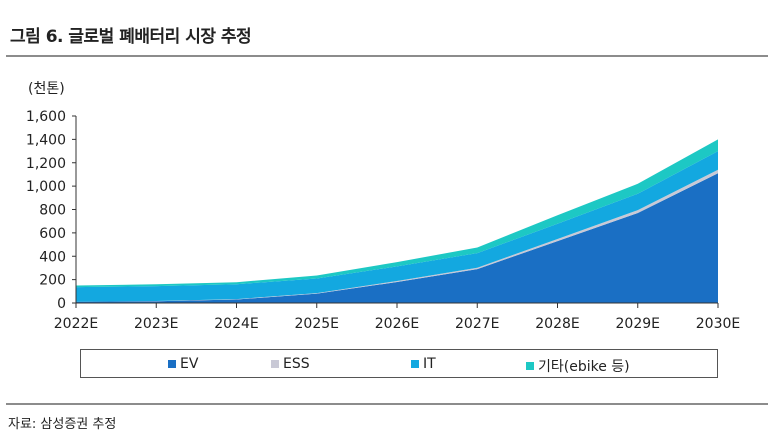  What do you see at coordinates (317, 324) in the screenshot?
I see `x-tick-label: 2025E` at bounding box center [317, 324].